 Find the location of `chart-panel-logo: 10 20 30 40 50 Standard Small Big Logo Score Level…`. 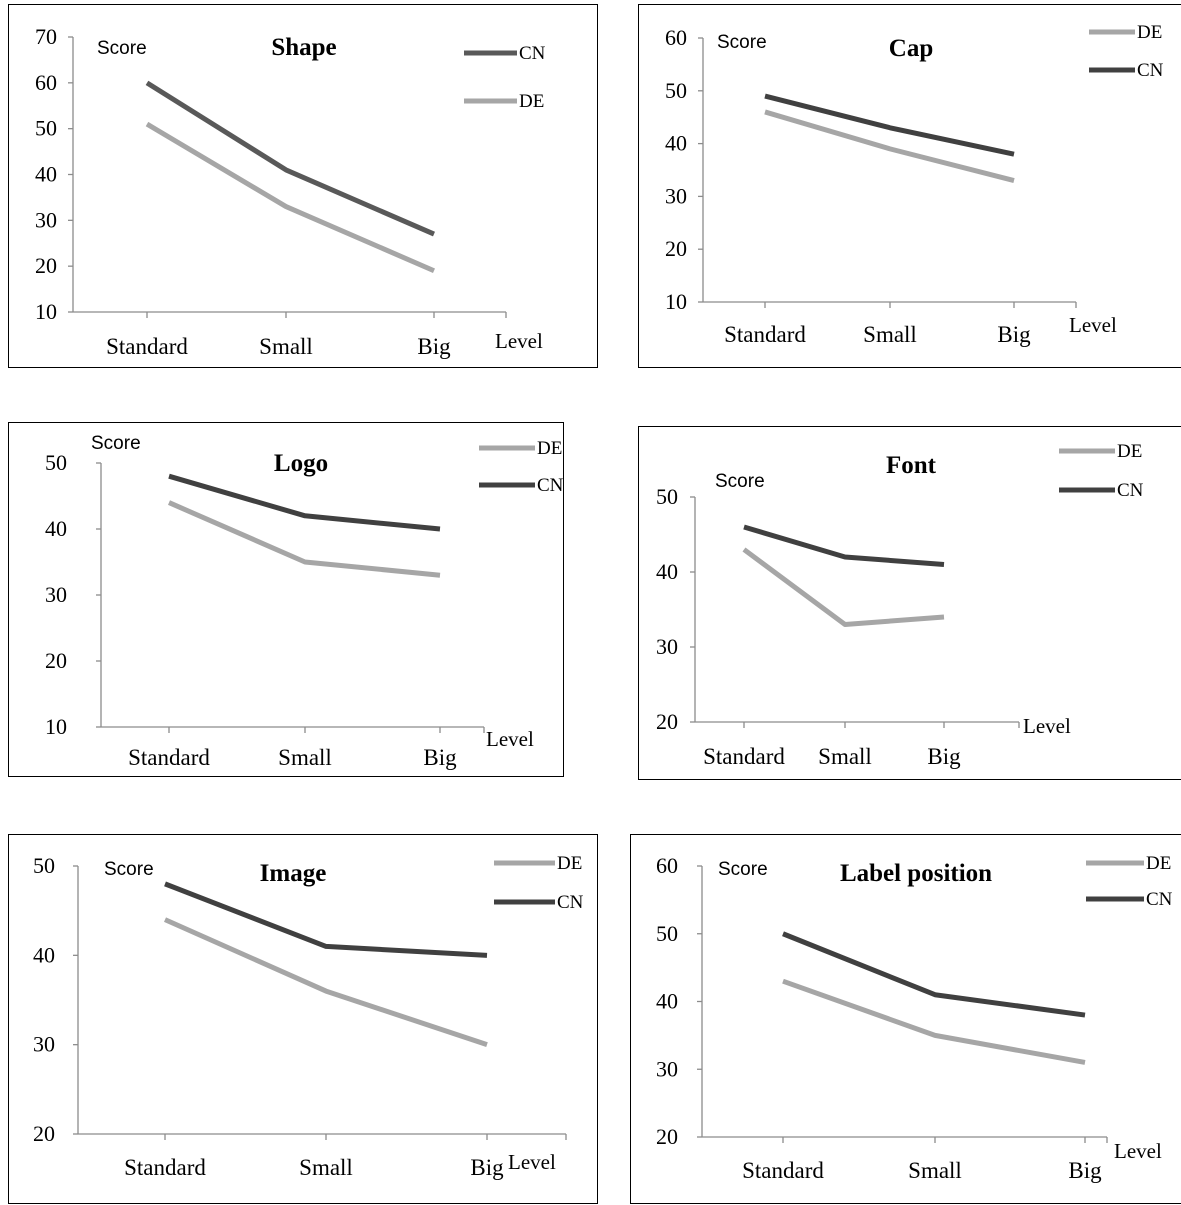

chart-panel-logo: 10 20 30 40 50 Standard Small Big Logo Score Level… is located at coordinates (286, 599).